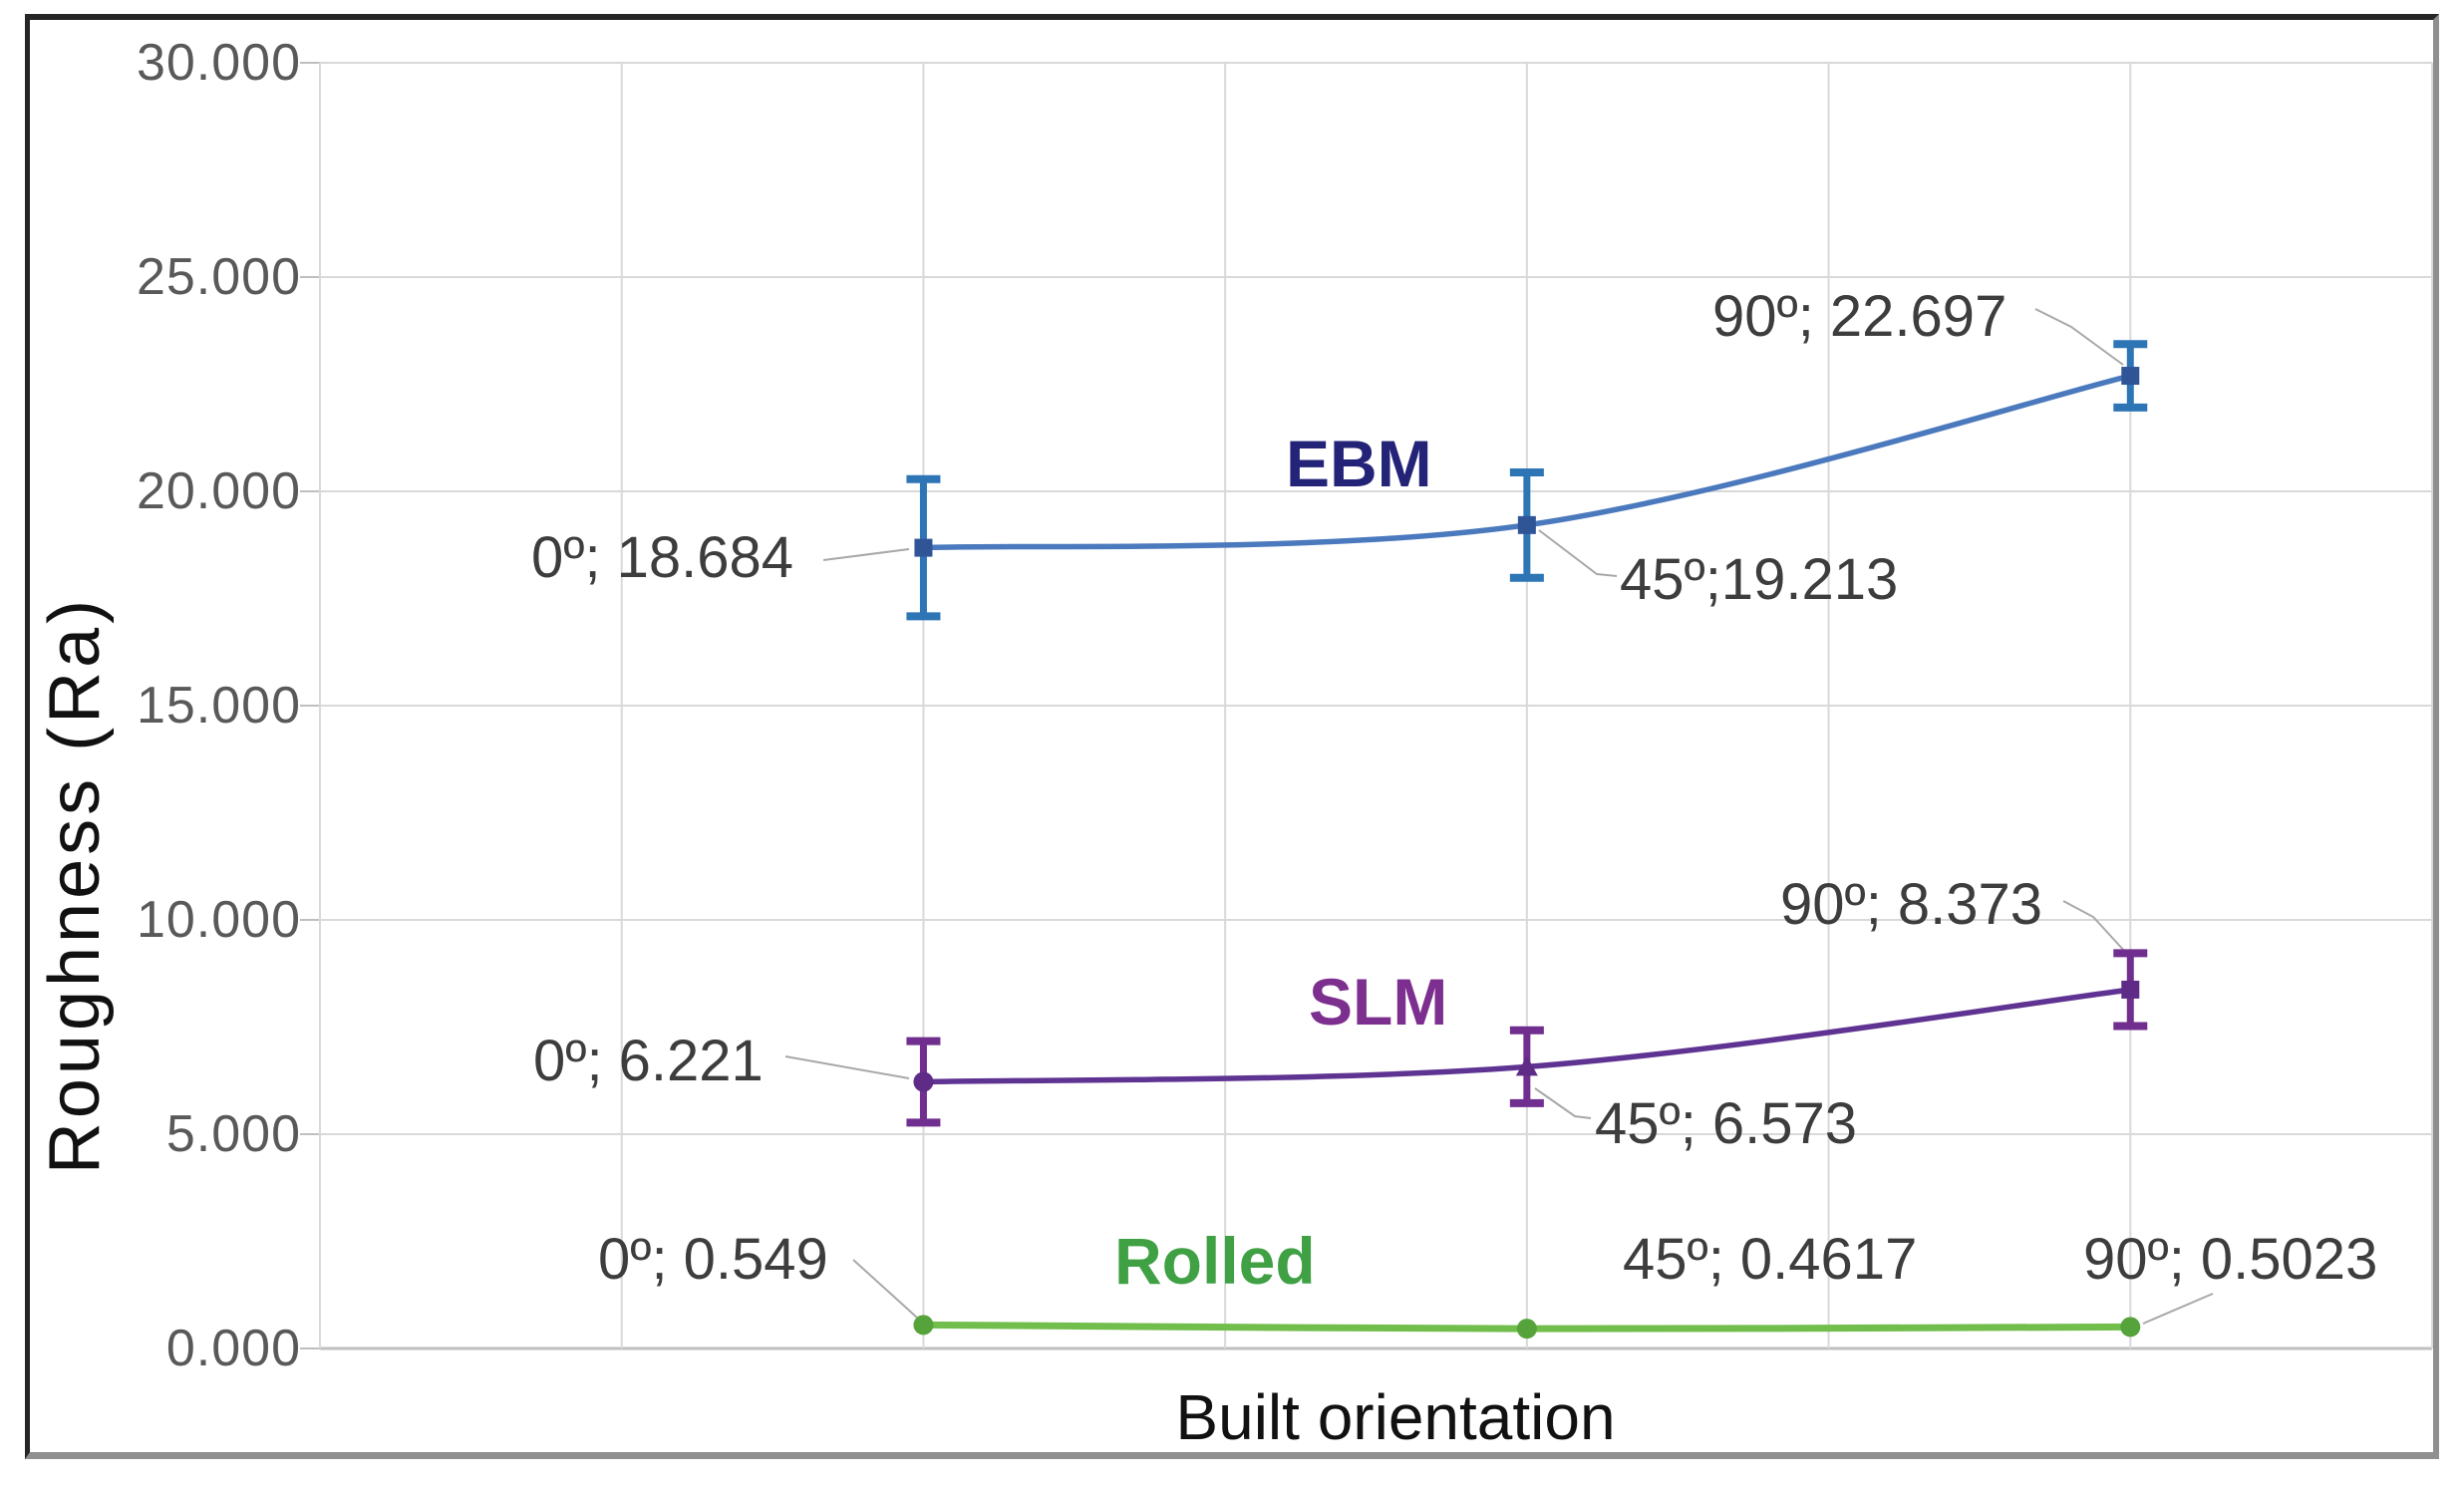  Describe the element at coordinates (1726, 1123) in the screenshot. I see `data-label-slm-45: 45º; 6.573` at that location.